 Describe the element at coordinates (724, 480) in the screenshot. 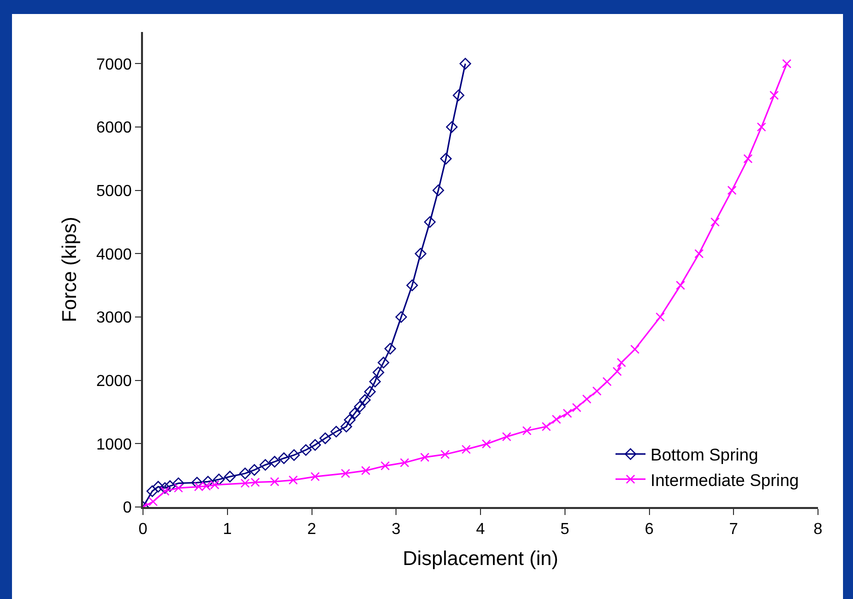

I see `legend-label: Intermediate Spring` at that location.